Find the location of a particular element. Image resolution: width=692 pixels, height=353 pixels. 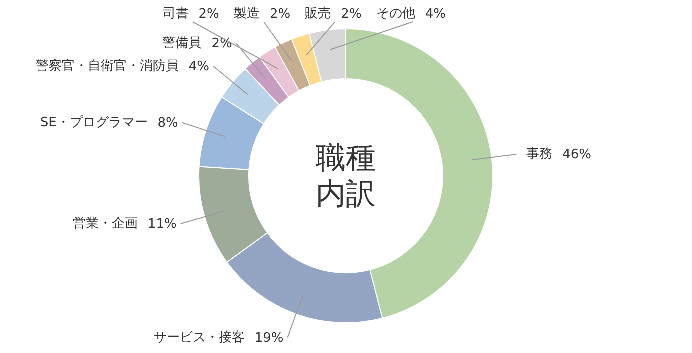

data-label: 11% is located at coordinates (162, 224).